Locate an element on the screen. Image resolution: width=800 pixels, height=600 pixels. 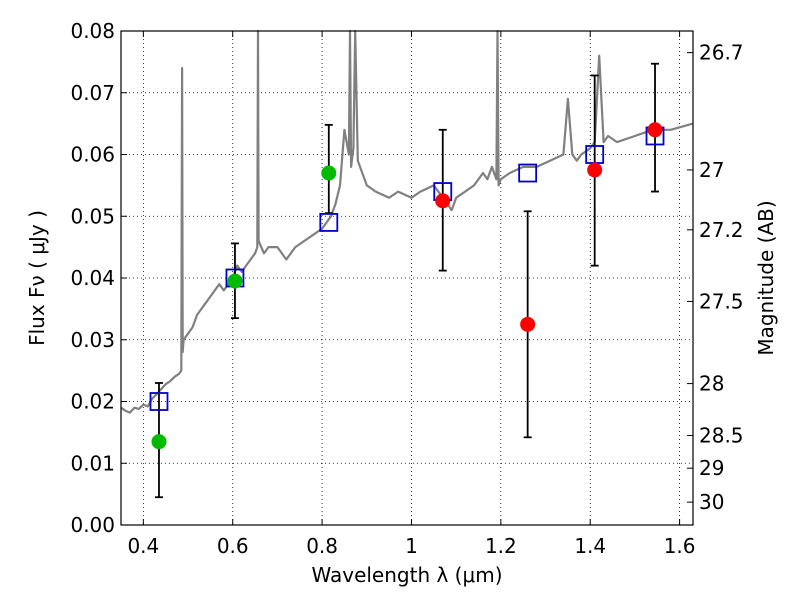
x-tick-label: 0.6 is located at coordinates (233, 546).